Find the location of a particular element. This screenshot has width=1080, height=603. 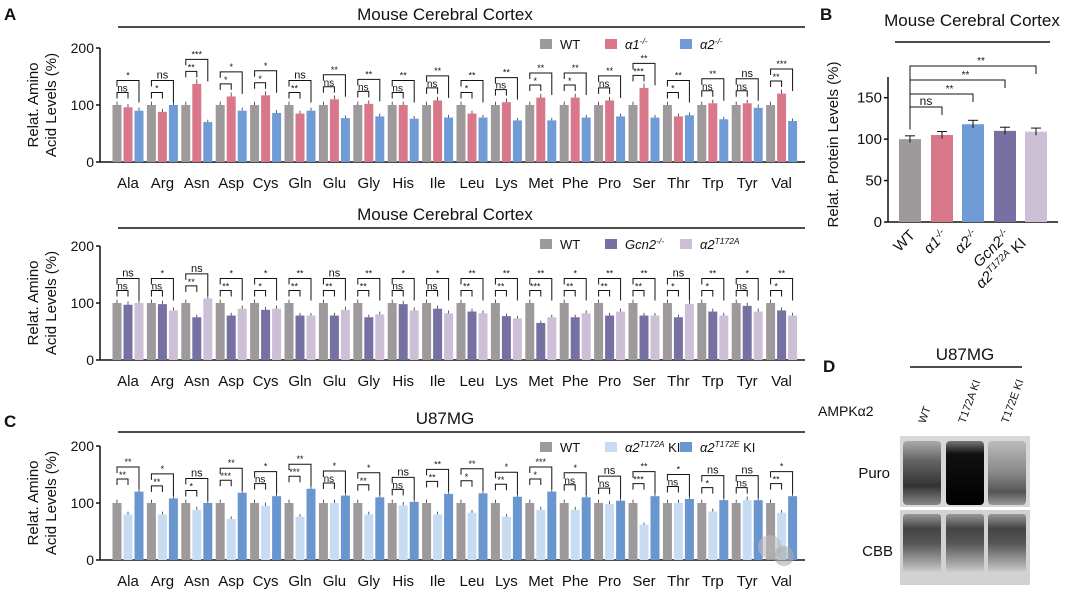

lane-label-t172a: T172A KI is located at coordinates (970, 401).